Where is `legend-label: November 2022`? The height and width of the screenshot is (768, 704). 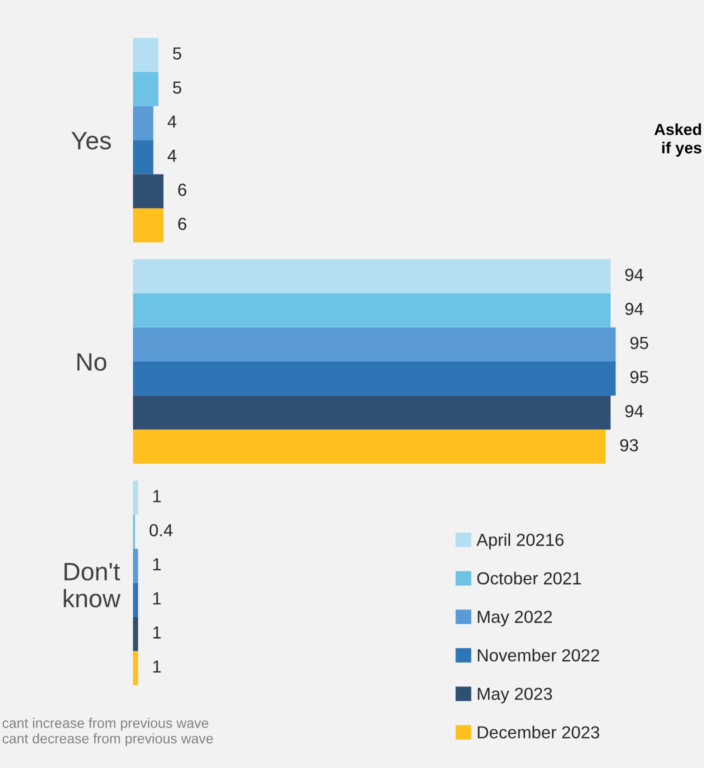 legend-label: November 2022 is located at coordinates (539, 655).